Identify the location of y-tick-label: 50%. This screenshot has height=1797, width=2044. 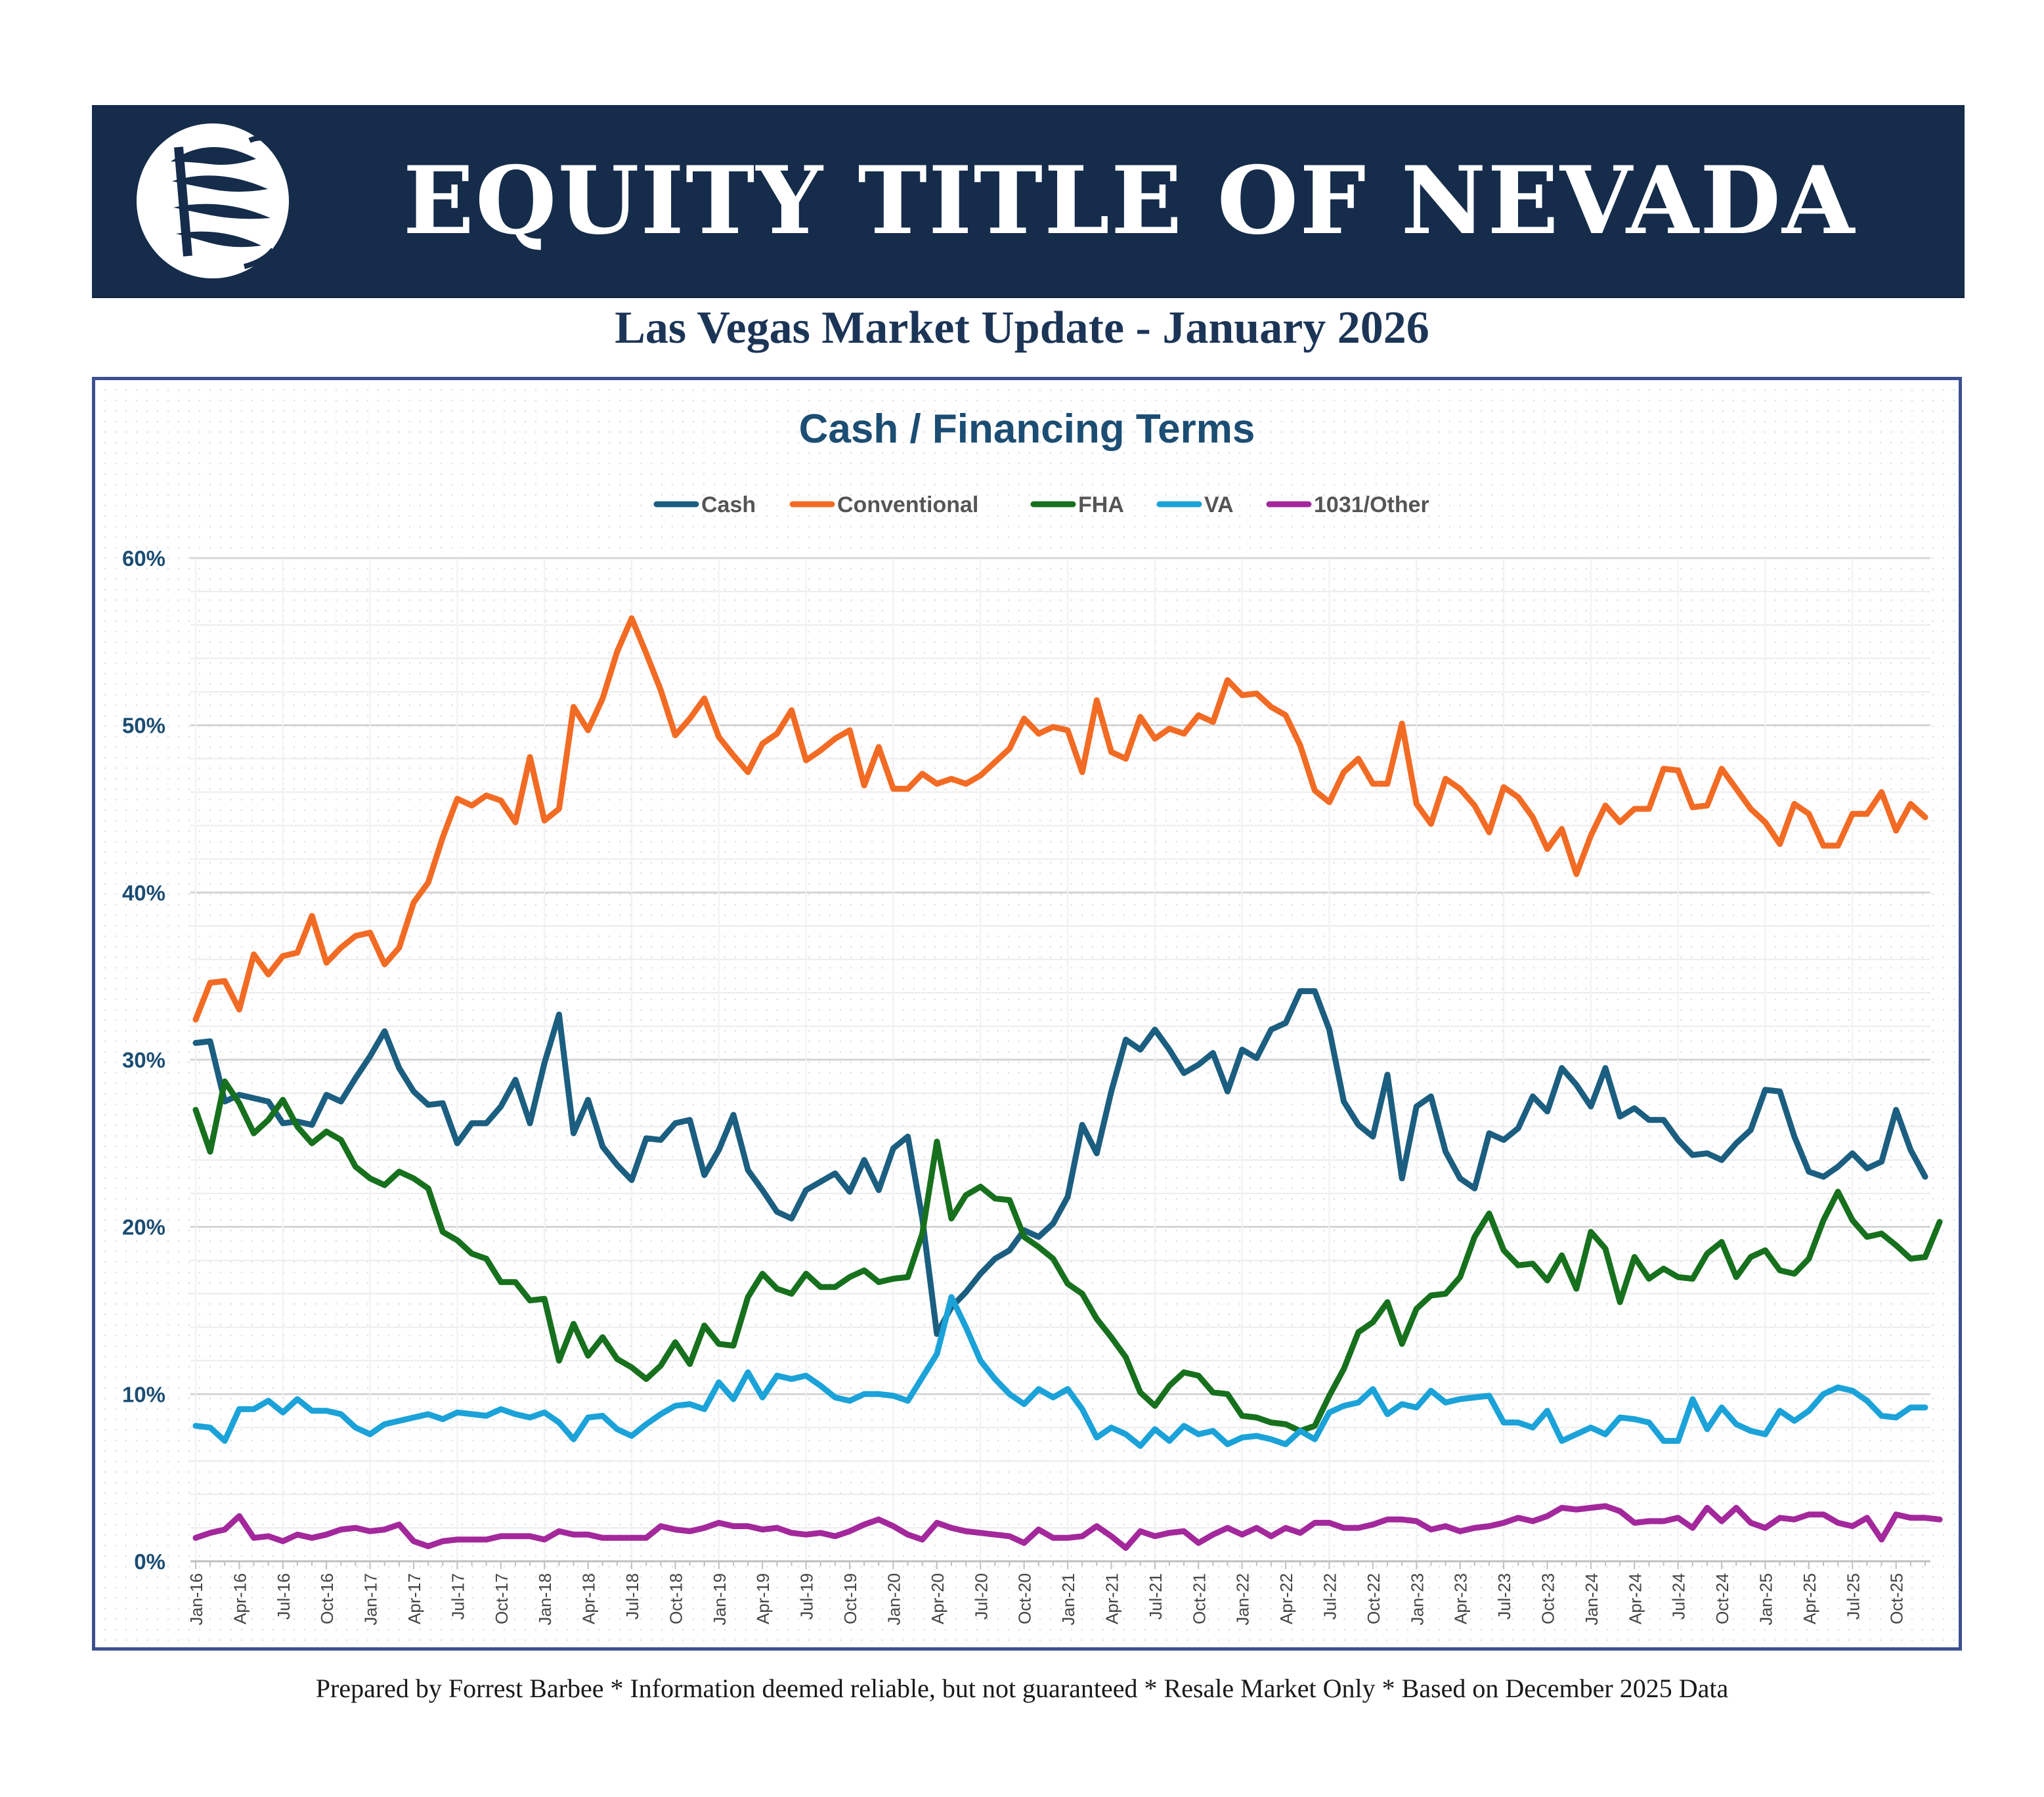
(143, 726).